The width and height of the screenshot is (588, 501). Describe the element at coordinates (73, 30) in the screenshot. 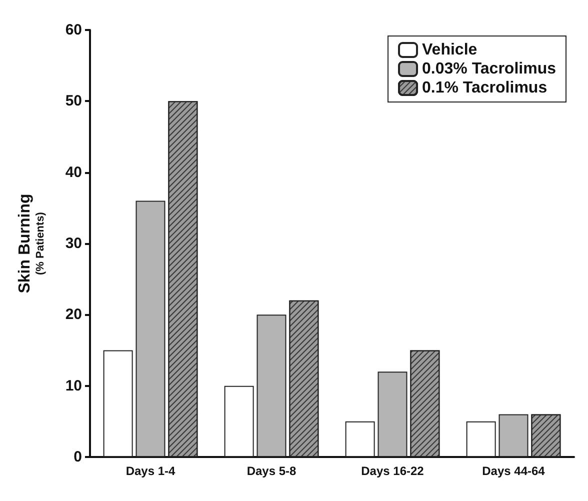

I see `y-tick-label: 60` at that location.